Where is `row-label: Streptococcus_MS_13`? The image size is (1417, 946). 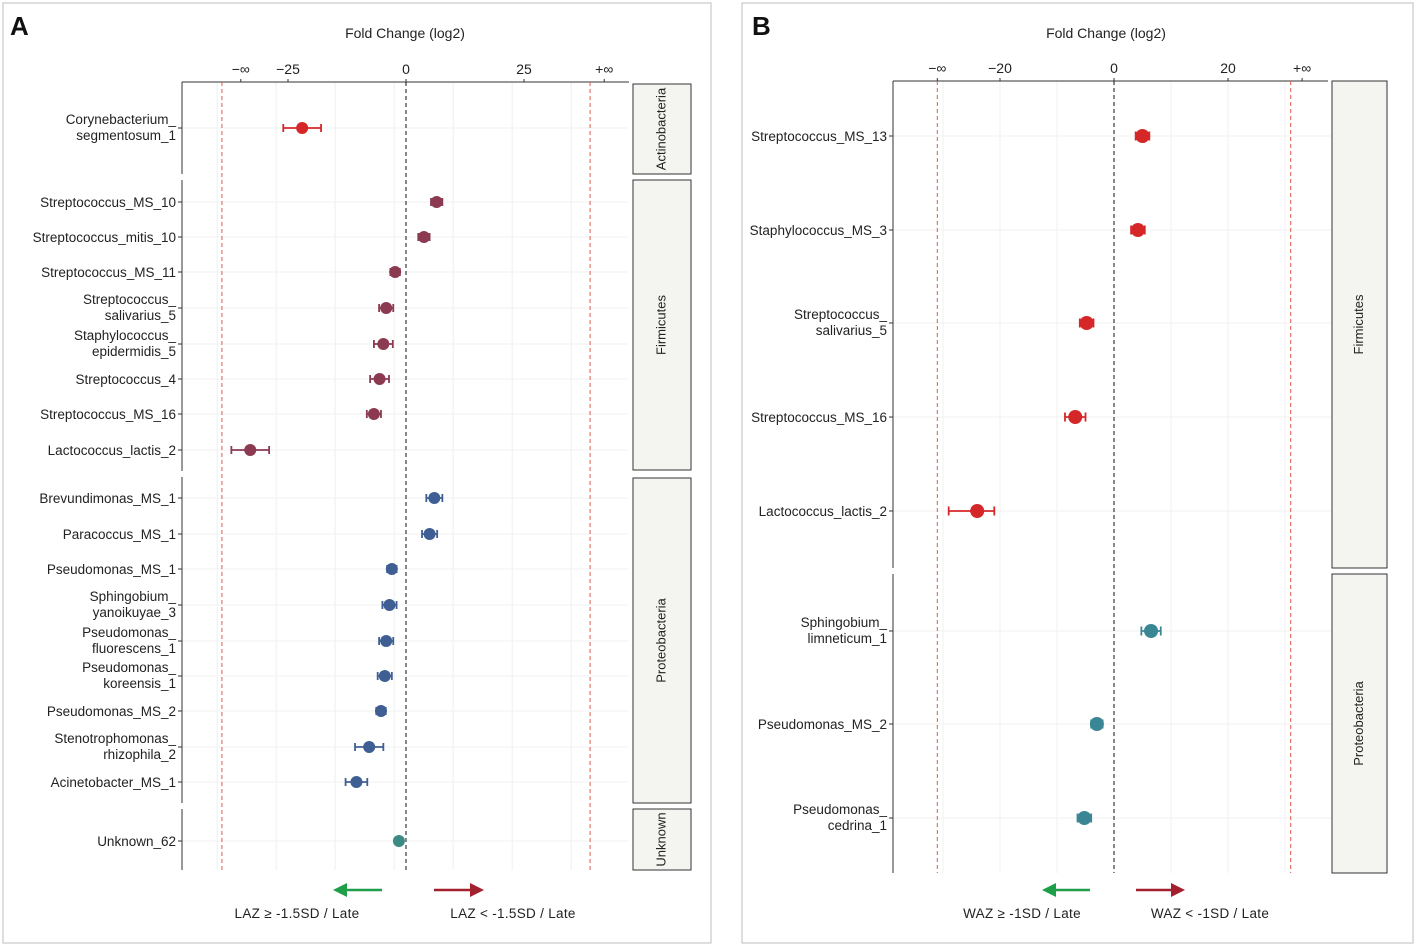 row-label: Streptococcus_MS_13 is located at coordinates (819, 136).